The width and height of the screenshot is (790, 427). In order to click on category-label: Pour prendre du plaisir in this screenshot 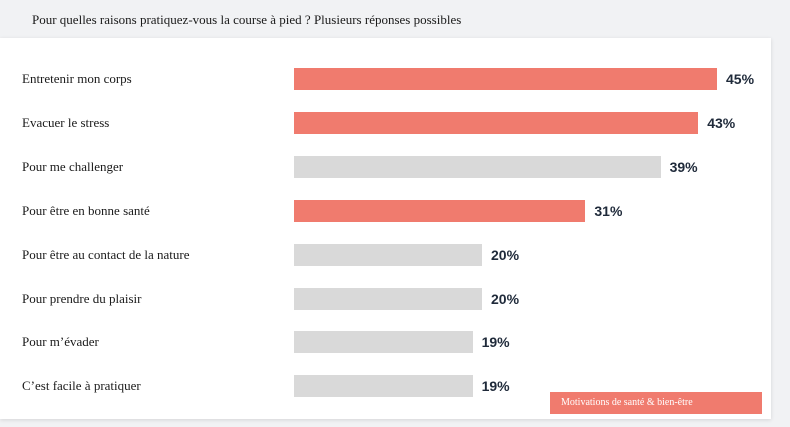, I will do `click(82, 298)`.